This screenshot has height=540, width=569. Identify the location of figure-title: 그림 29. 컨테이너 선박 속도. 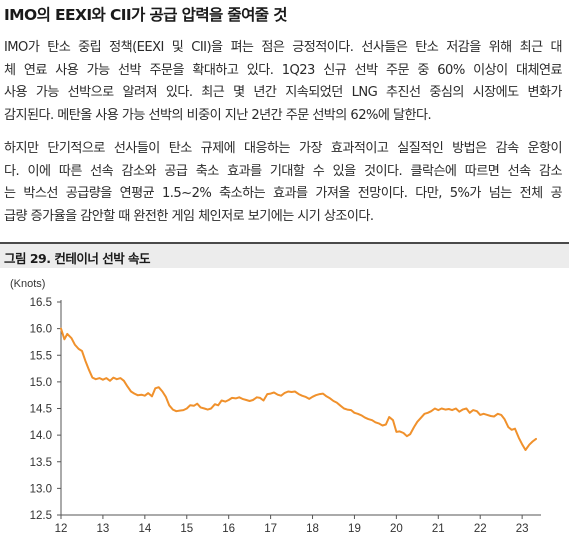
(77, 258).